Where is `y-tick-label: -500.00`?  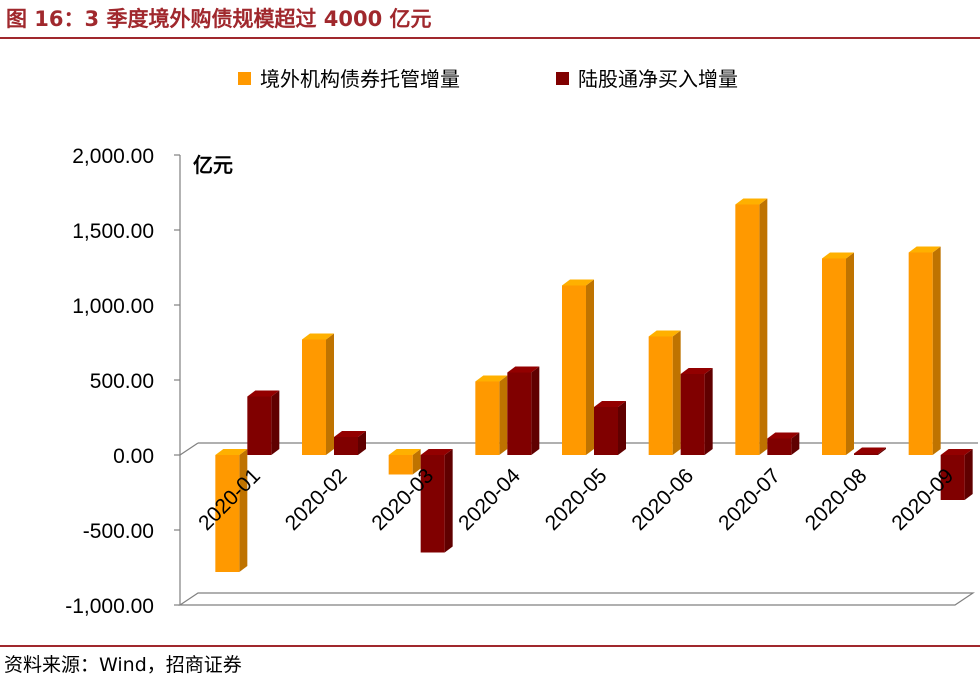 y-tick-label: -500.00 is located at coordinates (118, 531).